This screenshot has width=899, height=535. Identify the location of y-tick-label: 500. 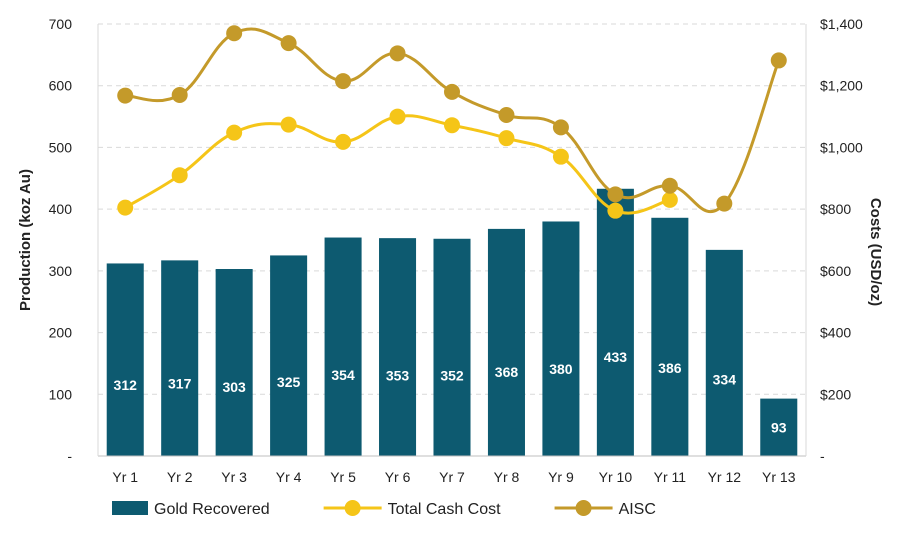
(61, 147).